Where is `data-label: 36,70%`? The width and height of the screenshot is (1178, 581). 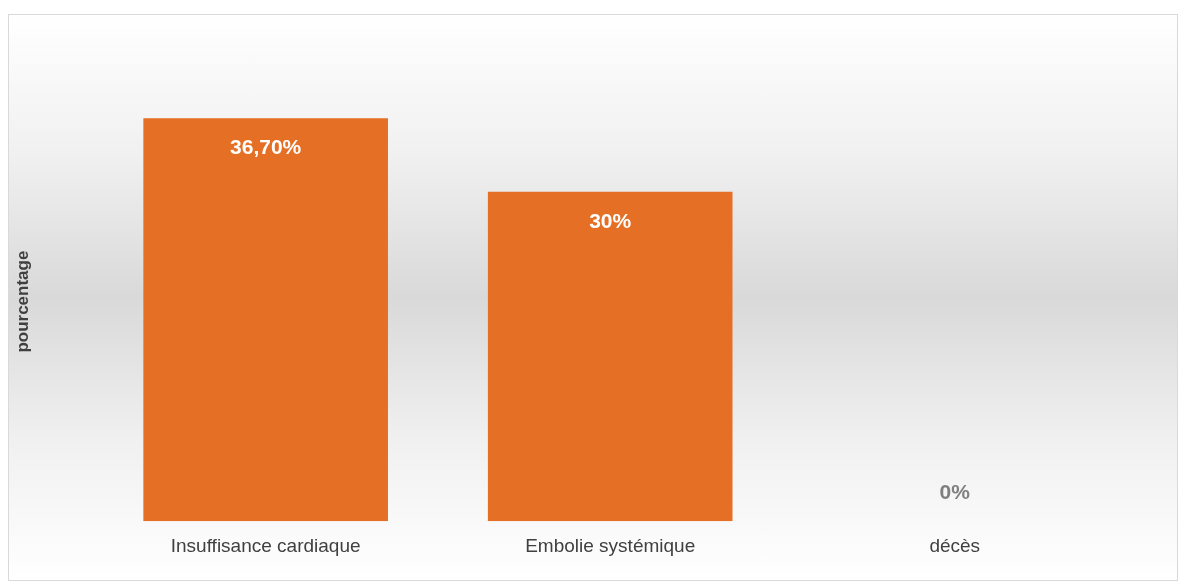 data-label: 36,70% is located at coordinates (266, 147).